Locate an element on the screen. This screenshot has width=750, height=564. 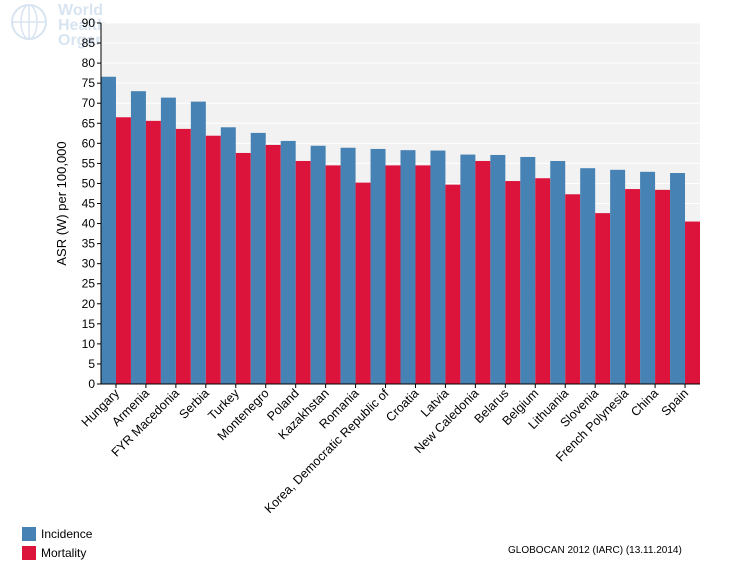
x-tick-label: Croatia is located at coordinates (402, 405).